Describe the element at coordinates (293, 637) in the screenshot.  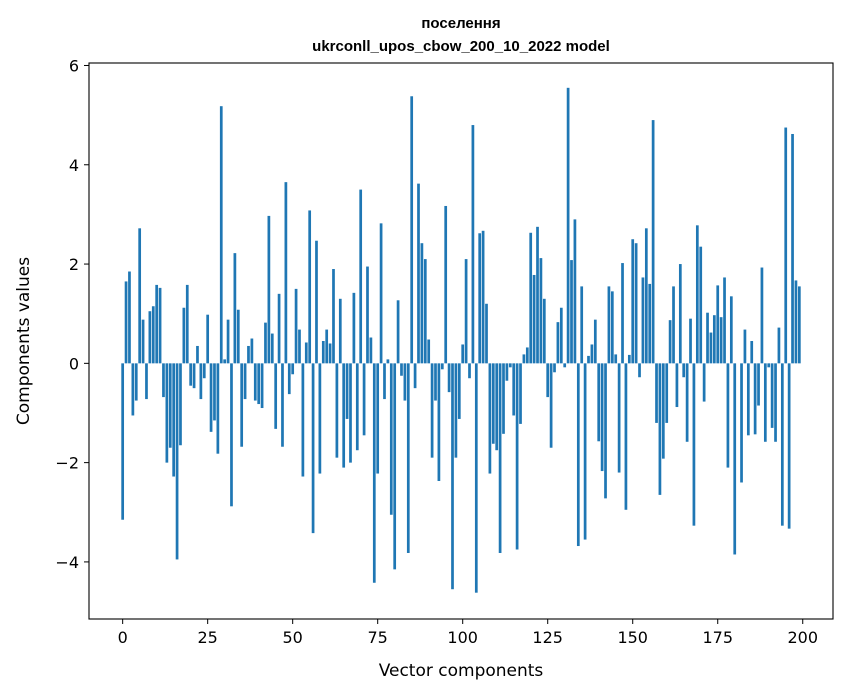
I see `x-tick-label: 50` at that location.